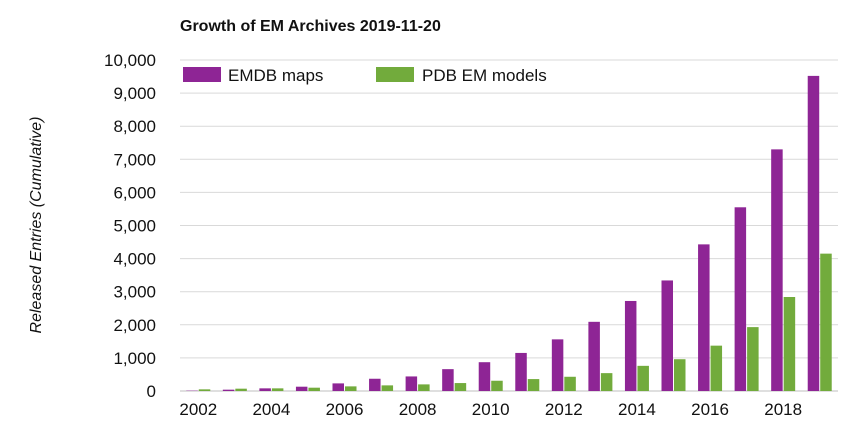  What do you see at coordinates (365, 75) in the screenshot?
I see `legend: EMDB maps PDB EM models` at bounding box center [365, 75].